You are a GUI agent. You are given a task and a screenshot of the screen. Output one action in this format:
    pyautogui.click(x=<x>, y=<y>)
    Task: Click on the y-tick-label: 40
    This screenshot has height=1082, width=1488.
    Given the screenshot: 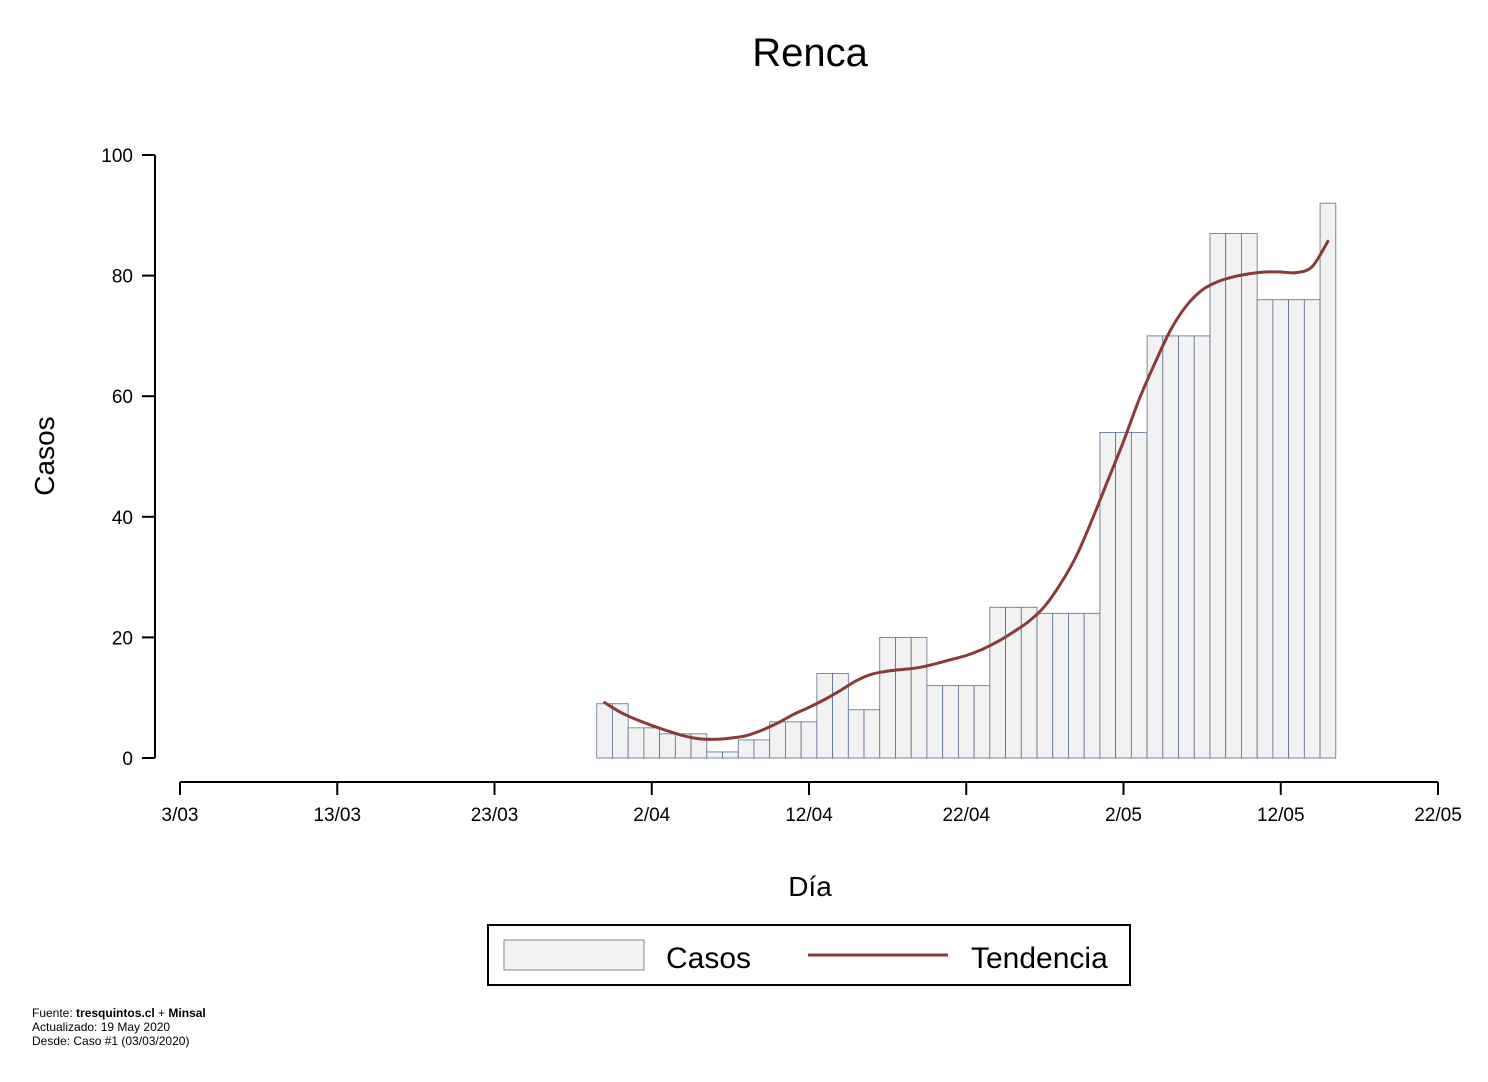 What is the action you would take?
    pyautogui.click(x=122, y=518)
    